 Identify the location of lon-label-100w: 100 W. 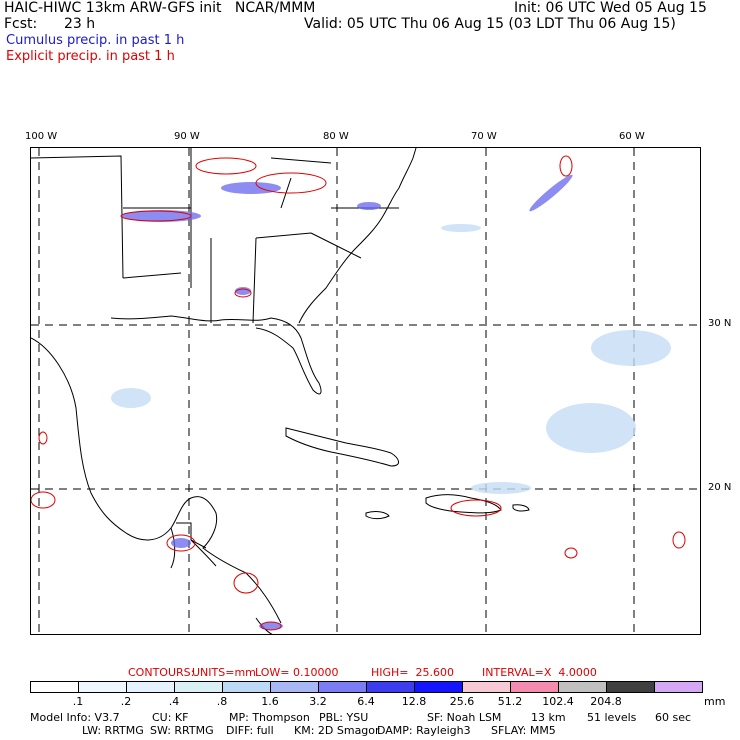
(41, 136).